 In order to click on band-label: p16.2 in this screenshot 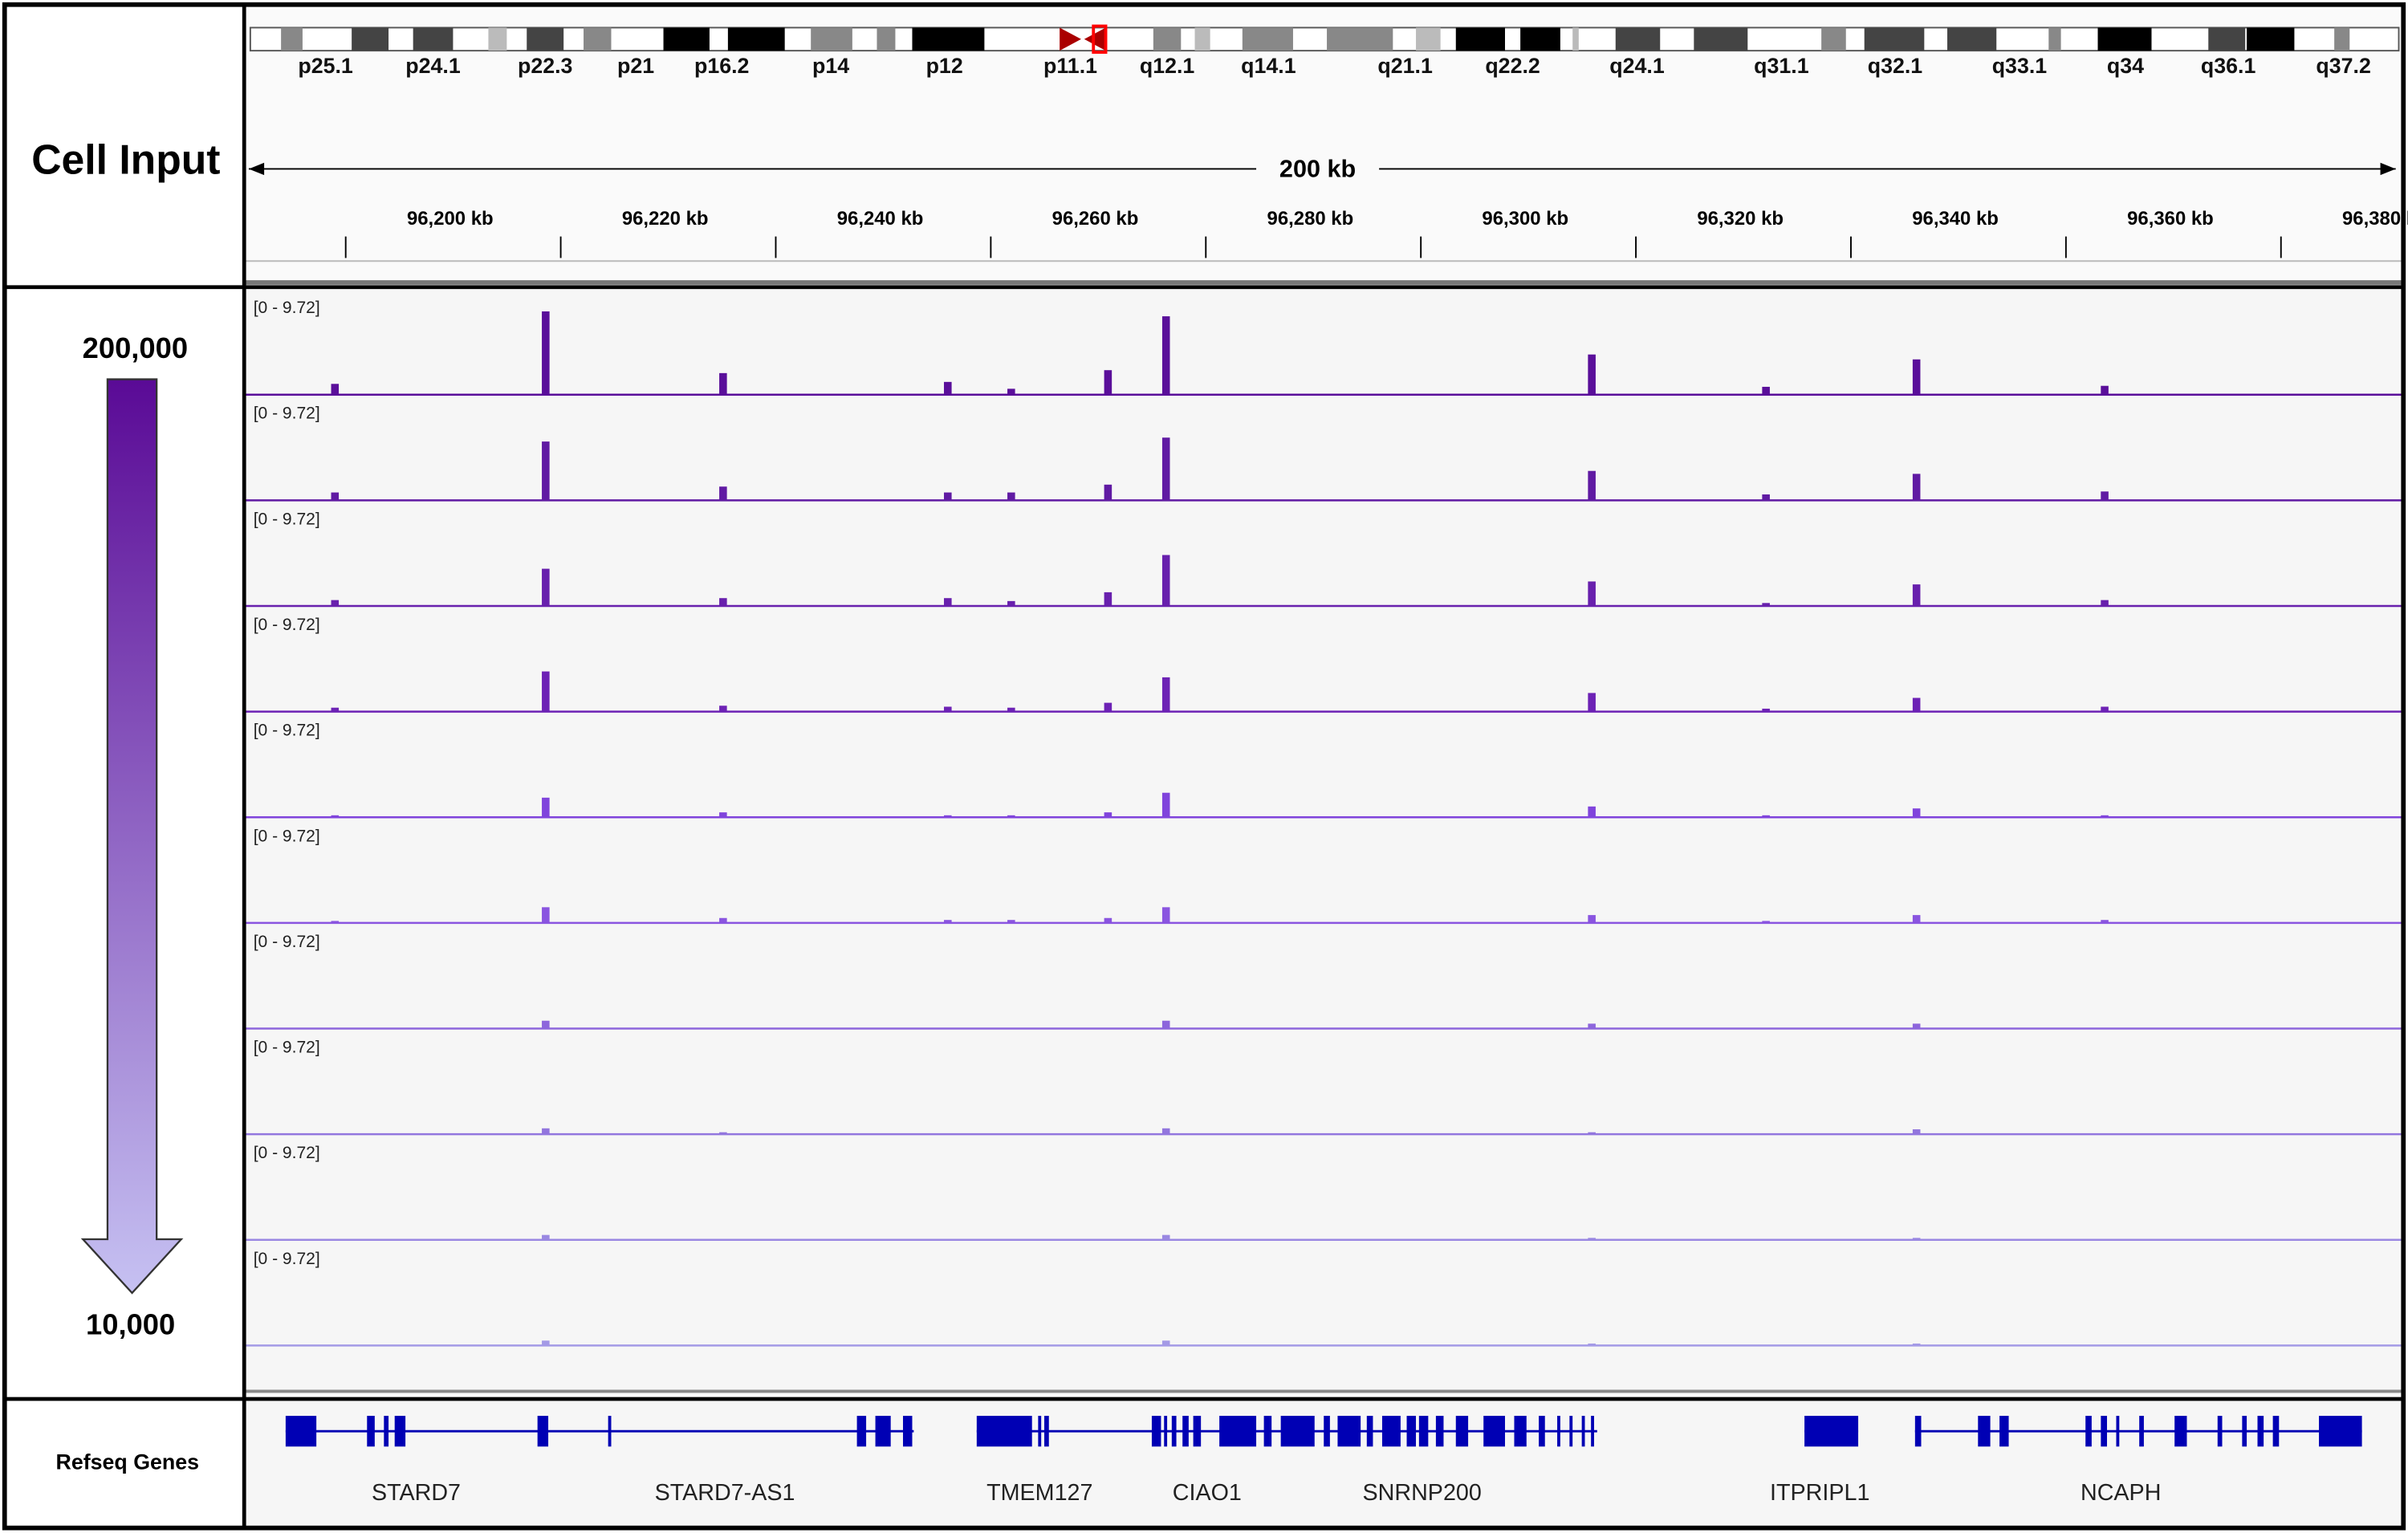, I will do `click(721, 66)`.